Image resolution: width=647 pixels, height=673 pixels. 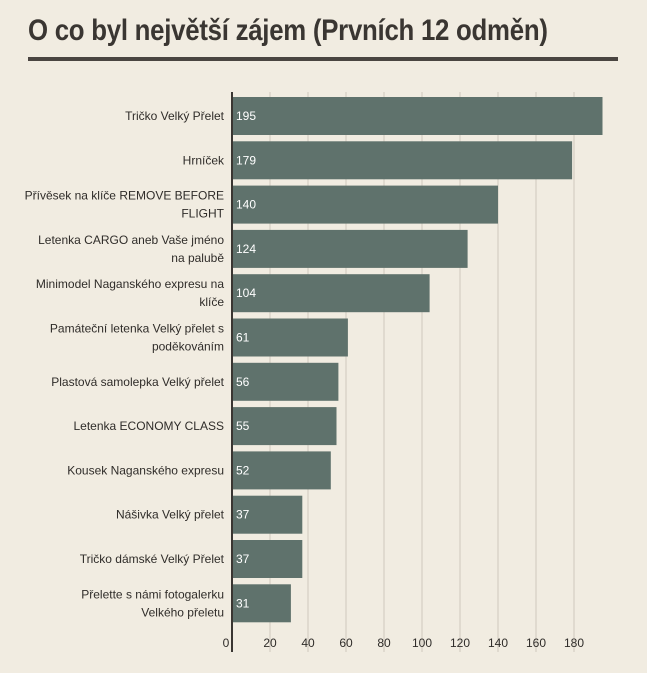 What do you see at coordinates (246, 205) in the screenshot?
I see `bar-value-label: 140` at bounding box center [246, 205].